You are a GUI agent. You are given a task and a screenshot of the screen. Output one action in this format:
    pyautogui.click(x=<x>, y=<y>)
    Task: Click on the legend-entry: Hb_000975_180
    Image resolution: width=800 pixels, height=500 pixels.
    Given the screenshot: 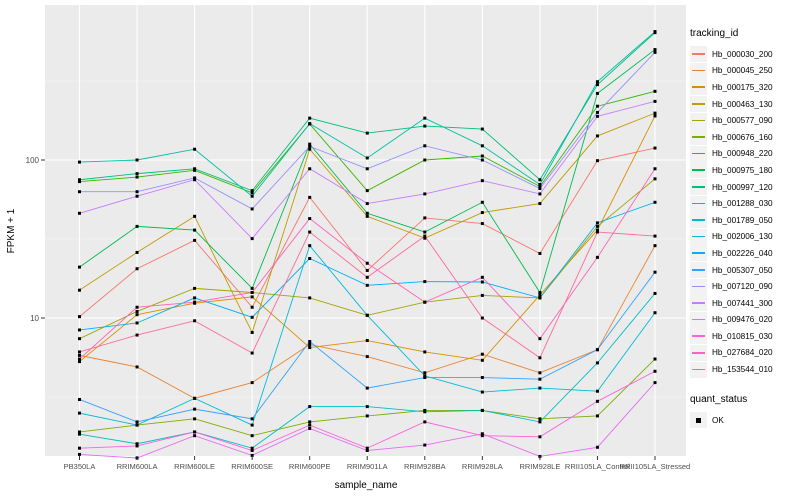 What is the action you would take?
    pyautogui.click(x=745, y=170)
    